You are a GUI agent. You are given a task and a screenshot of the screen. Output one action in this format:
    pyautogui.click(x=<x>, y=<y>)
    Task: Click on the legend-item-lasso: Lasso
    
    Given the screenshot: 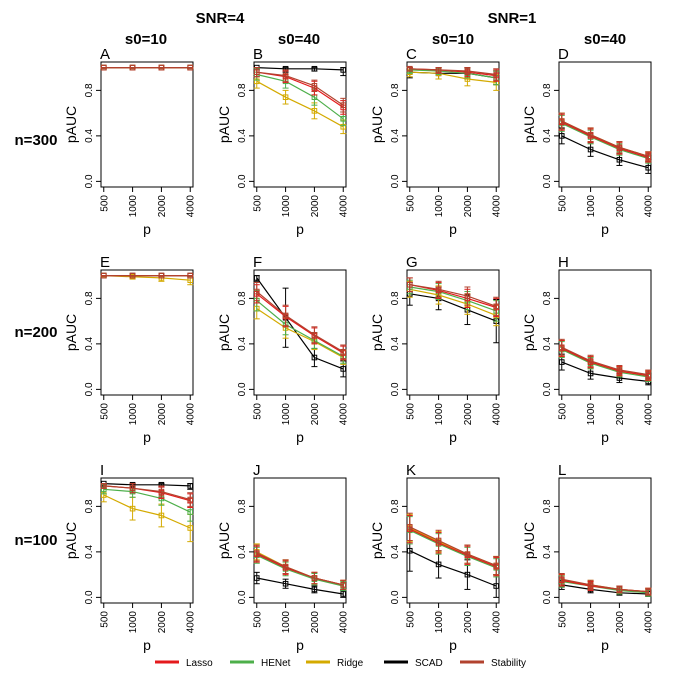 What is the action you would take?
    pyautogui.click(x=184, y=663)
    